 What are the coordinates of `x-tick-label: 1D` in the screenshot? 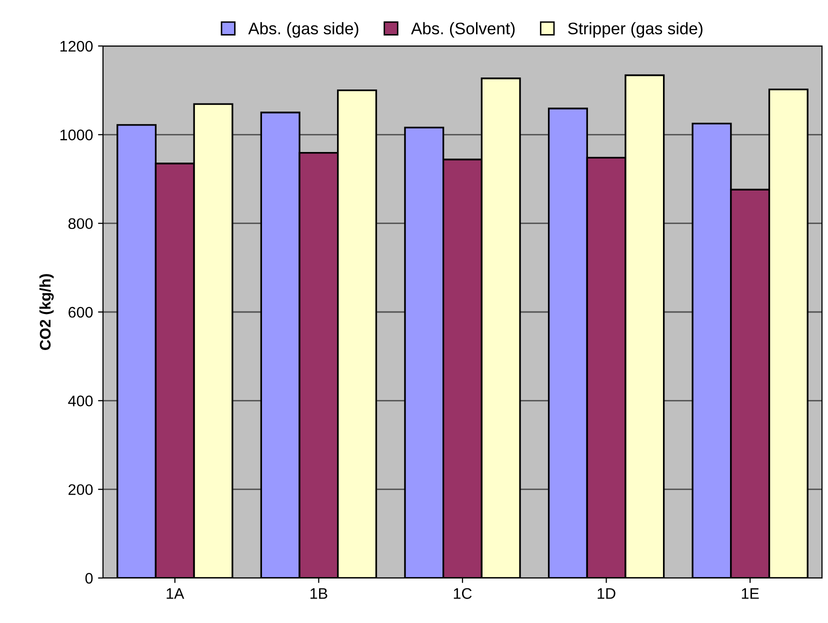 It's located at (607, 593).